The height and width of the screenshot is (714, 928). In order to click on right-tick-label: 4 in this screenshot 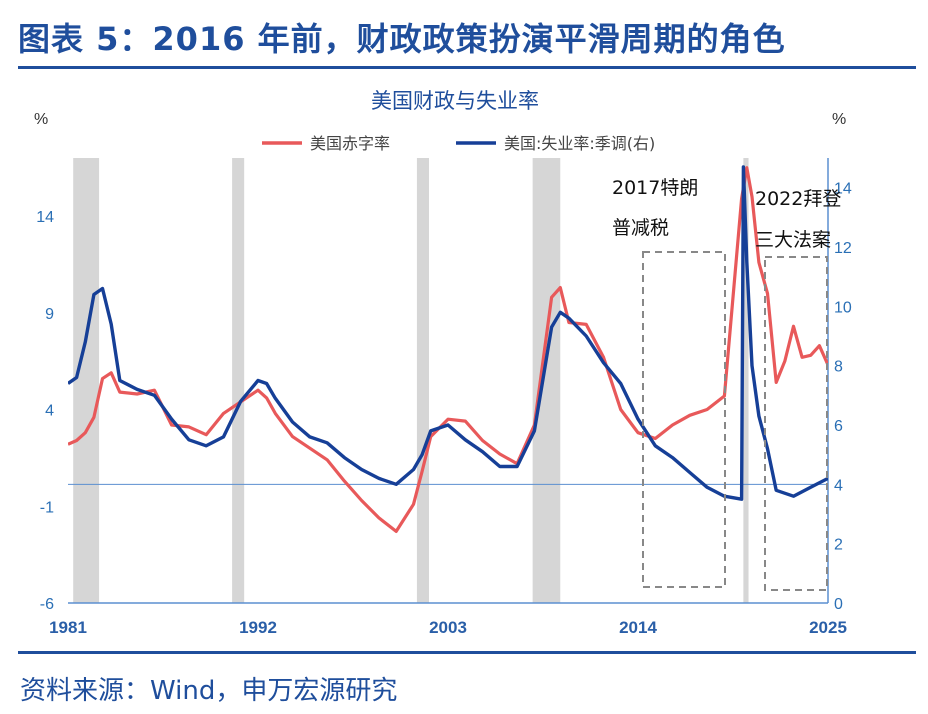, I will do `click(838, 485)`.